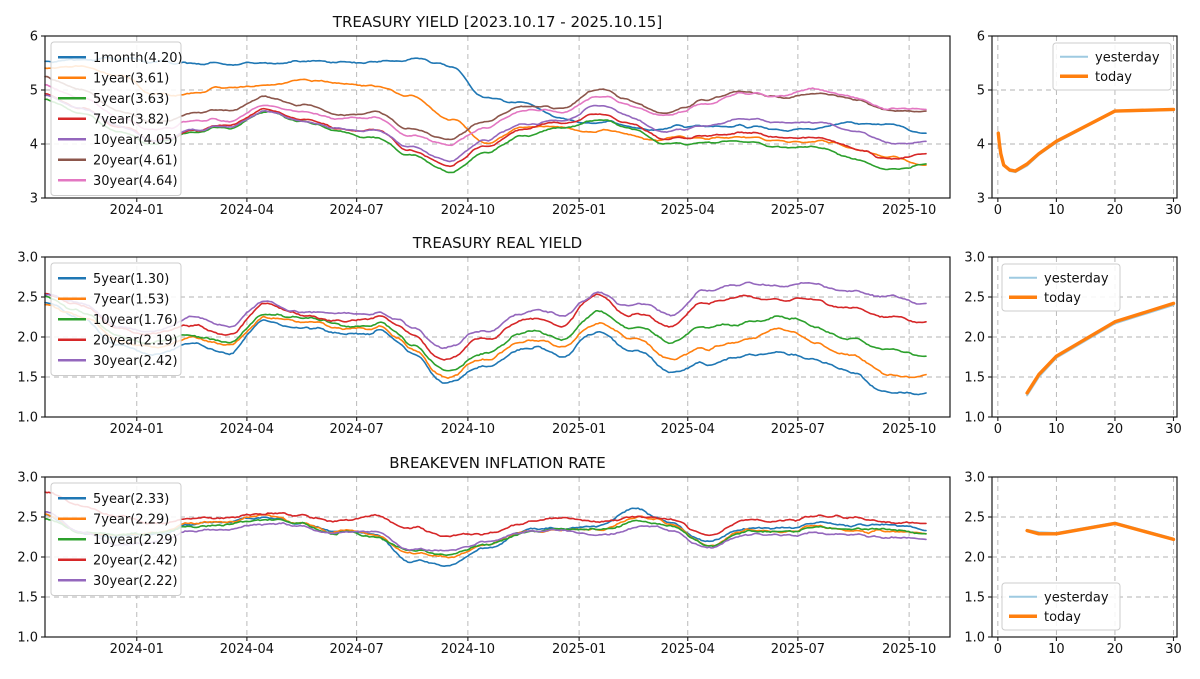  Describe the element at coordinates (485, 326) in the screenshot. I see `series-line-20year219` at that location.